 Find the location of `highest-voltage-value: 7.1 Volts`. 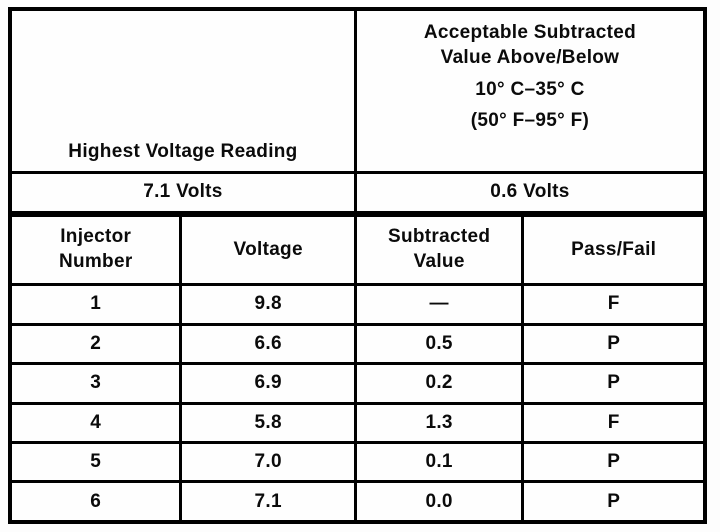

highest-voltage-value: 7.1 Volts is located at coordinates (182, 193).